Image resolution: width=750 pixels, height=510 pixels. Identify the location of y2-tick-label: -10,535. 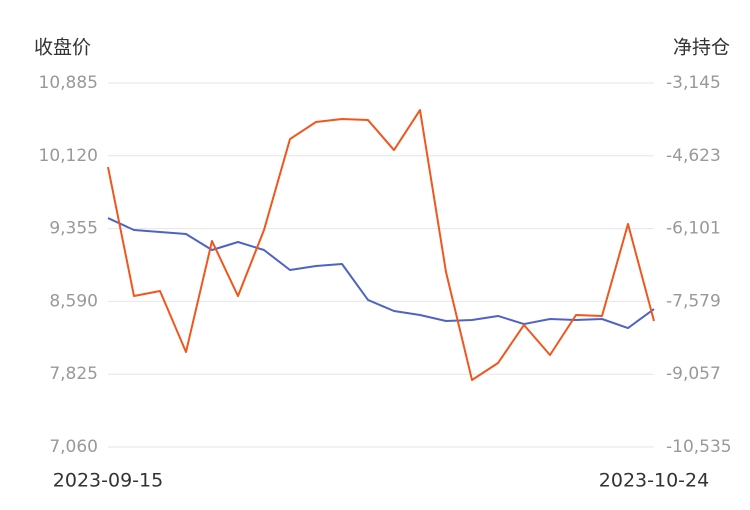
(699, 447).